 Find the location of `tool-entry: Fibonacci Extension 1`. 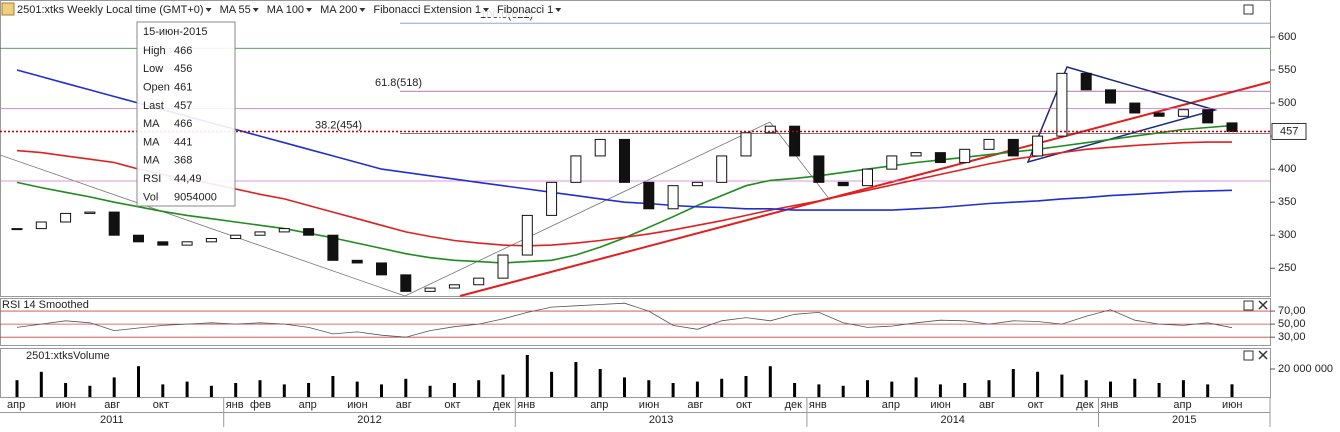

tool-entry: Fibonacci Extension 1 is located at coordinates (427, 10).